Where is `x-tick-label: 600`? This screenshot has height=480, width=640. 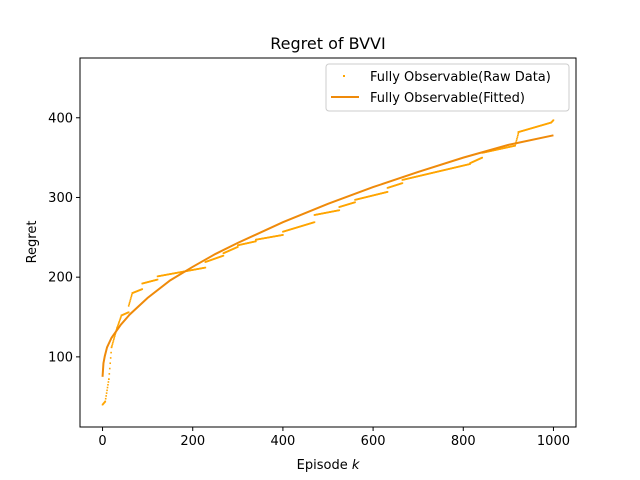
x-tick-label: 600 is located at coordinates (373, 441).